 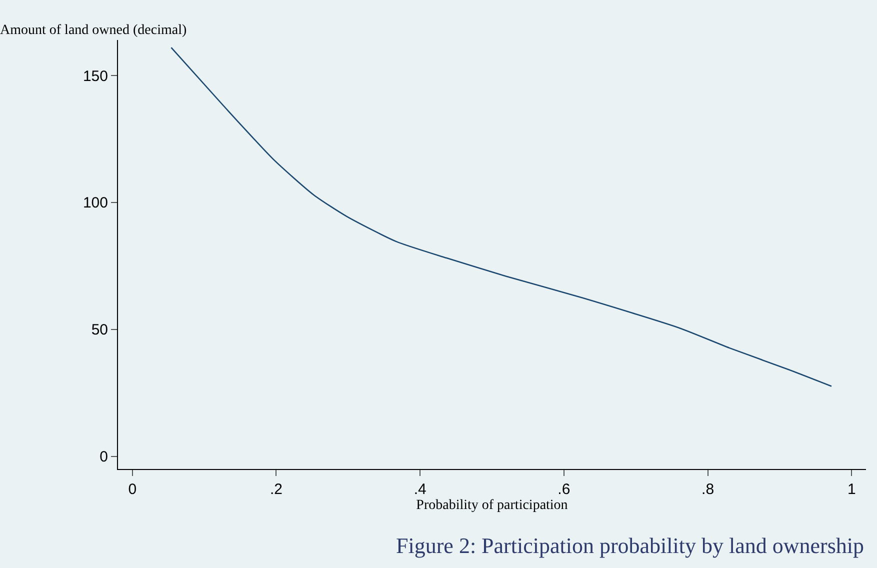 What do you see at coordinates (276, 489) in the screenshot?
I see `x-tick-label: .2` at bounding box center [276, 489].